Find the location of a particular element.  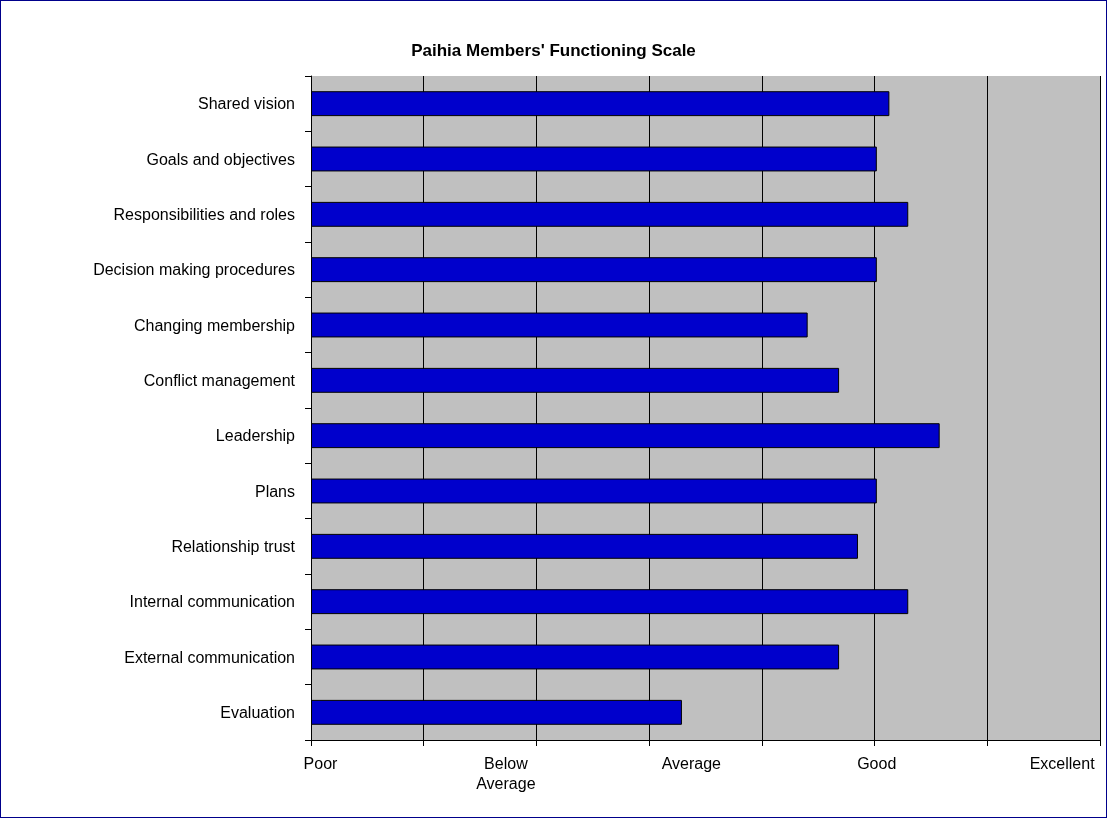

text: Excellent is located at coordinates (1062, 763).